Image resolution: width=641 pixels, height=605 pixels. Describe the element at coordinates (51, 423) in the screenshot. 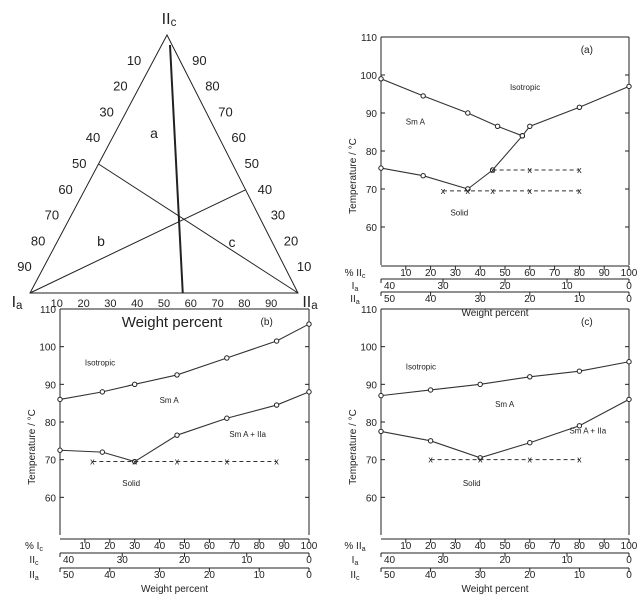

I see `y-tick-label: 80` at that location.